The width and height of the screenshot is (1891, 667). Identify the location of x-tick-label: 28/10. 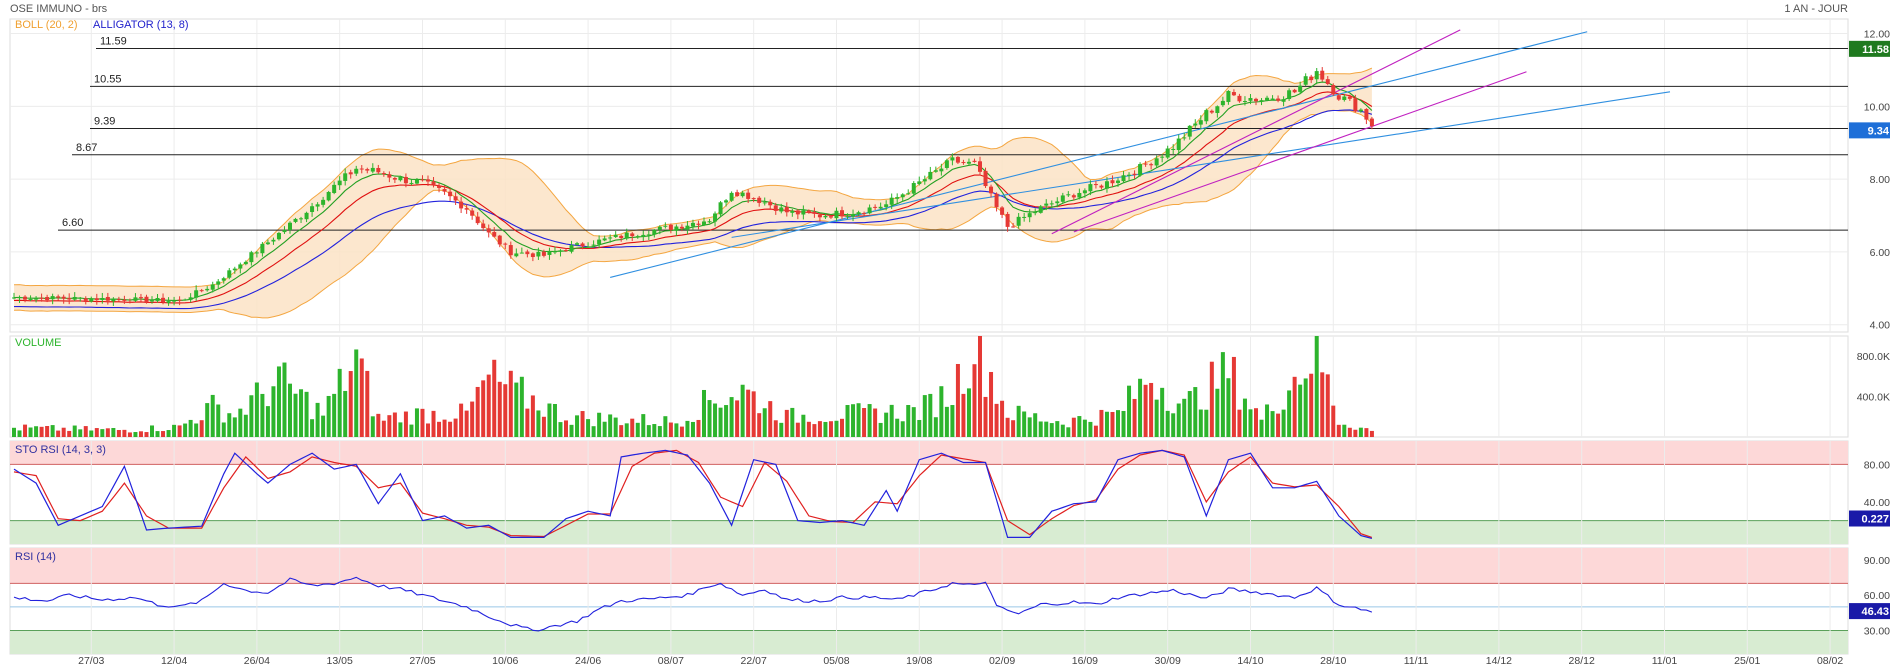
(1333, 661).